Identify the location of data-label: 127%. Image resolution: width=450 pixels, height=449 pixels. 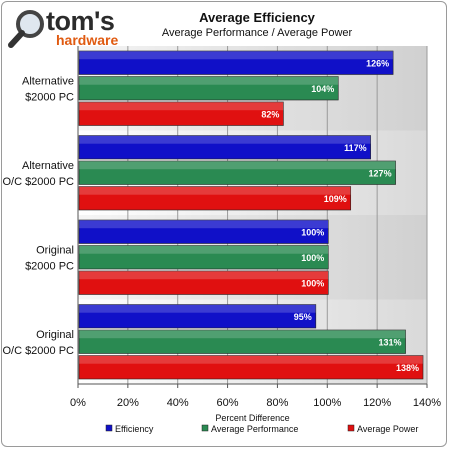
(380, 173).